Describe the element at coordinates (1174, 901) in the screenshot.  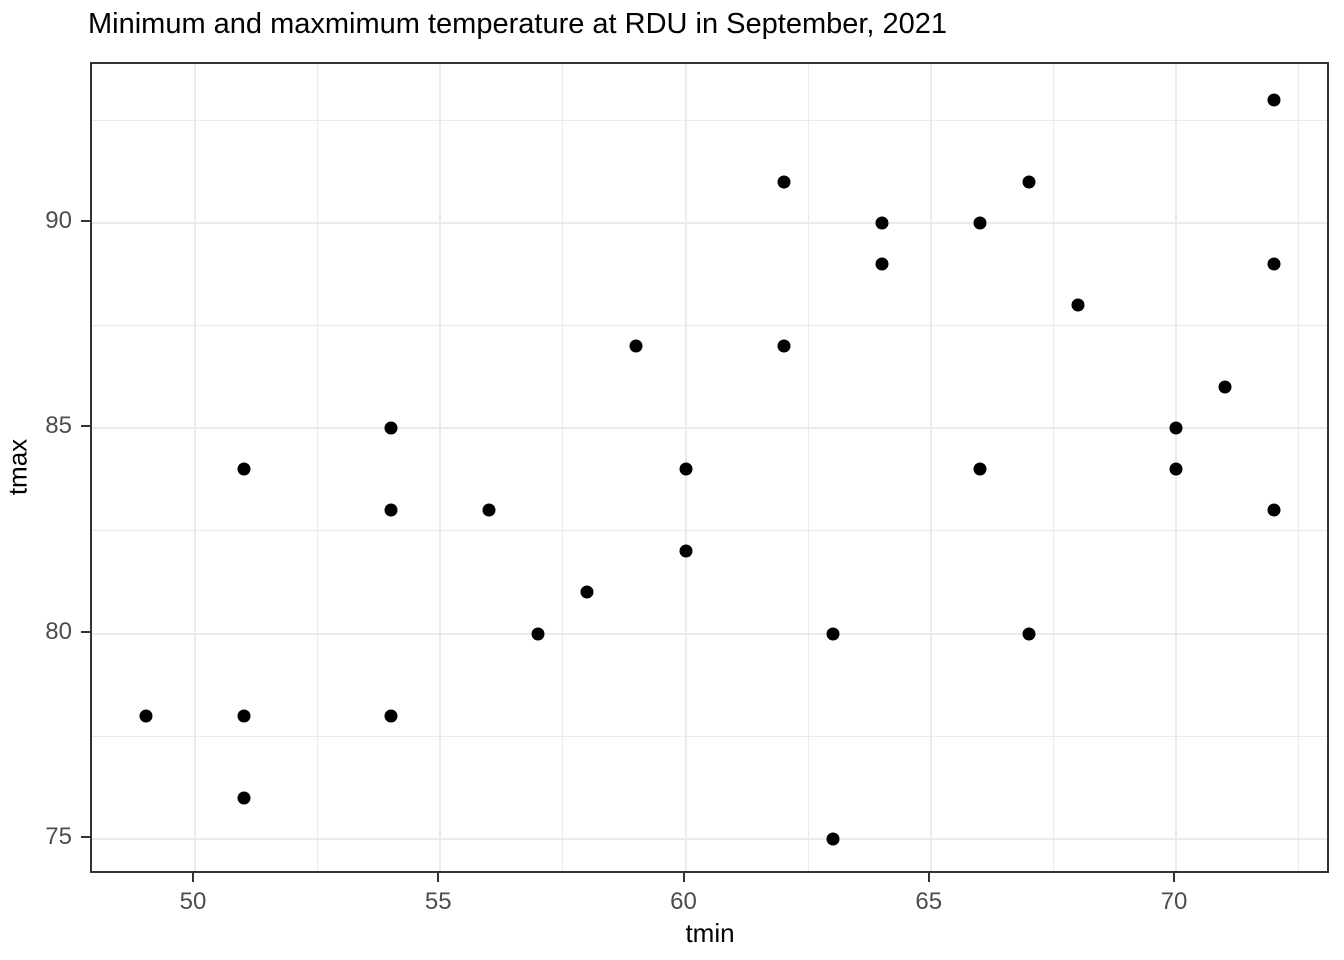
I see `x-tick-label: 70` at that location.